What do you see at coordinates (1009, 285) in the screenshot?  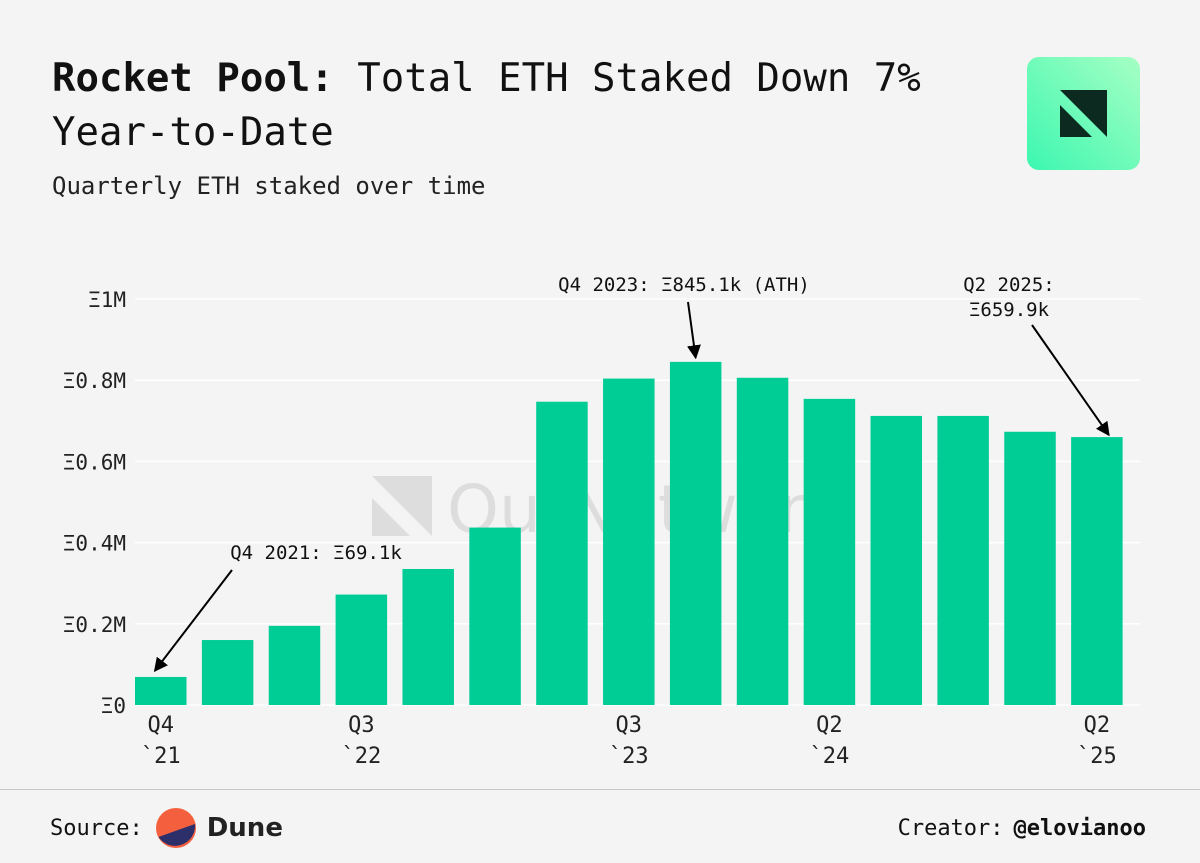 I see `annotation-label: Q2 2025:` at bounding box center [1009, 285].